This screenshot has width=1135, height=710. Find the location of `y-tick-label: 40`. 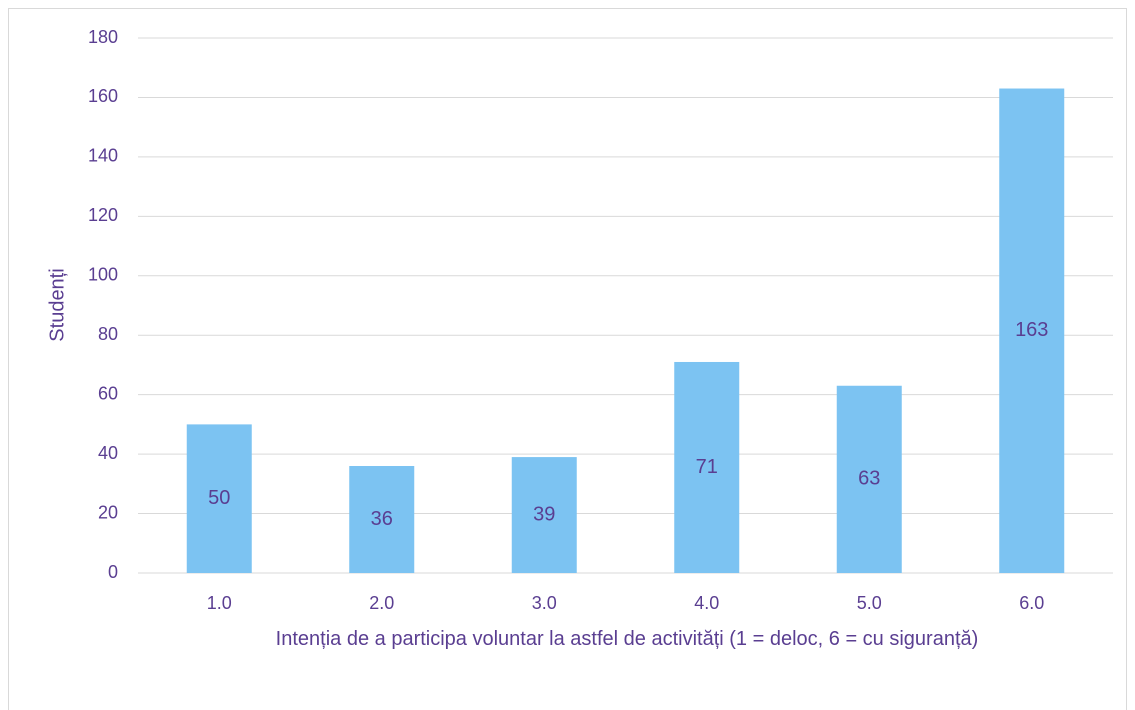

y-tick-label: 40 is located at coordinates (108, 453).